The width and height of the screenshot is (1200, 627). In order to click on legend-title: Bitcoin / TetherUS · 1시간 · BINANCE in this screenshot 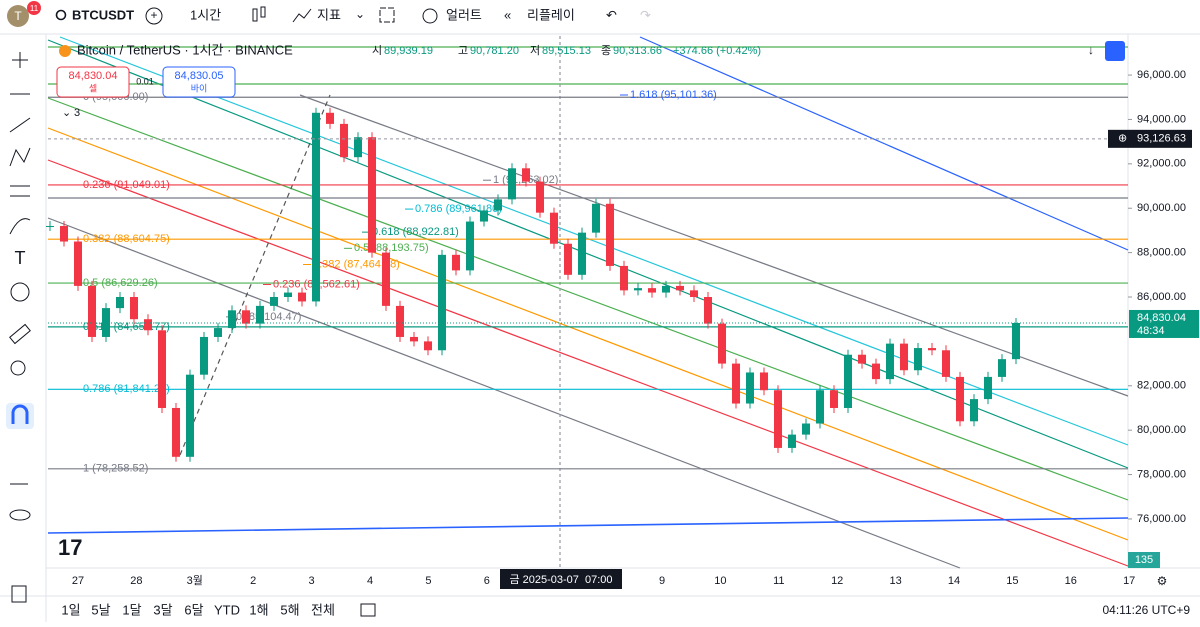, I will do `click(185, 49)`.